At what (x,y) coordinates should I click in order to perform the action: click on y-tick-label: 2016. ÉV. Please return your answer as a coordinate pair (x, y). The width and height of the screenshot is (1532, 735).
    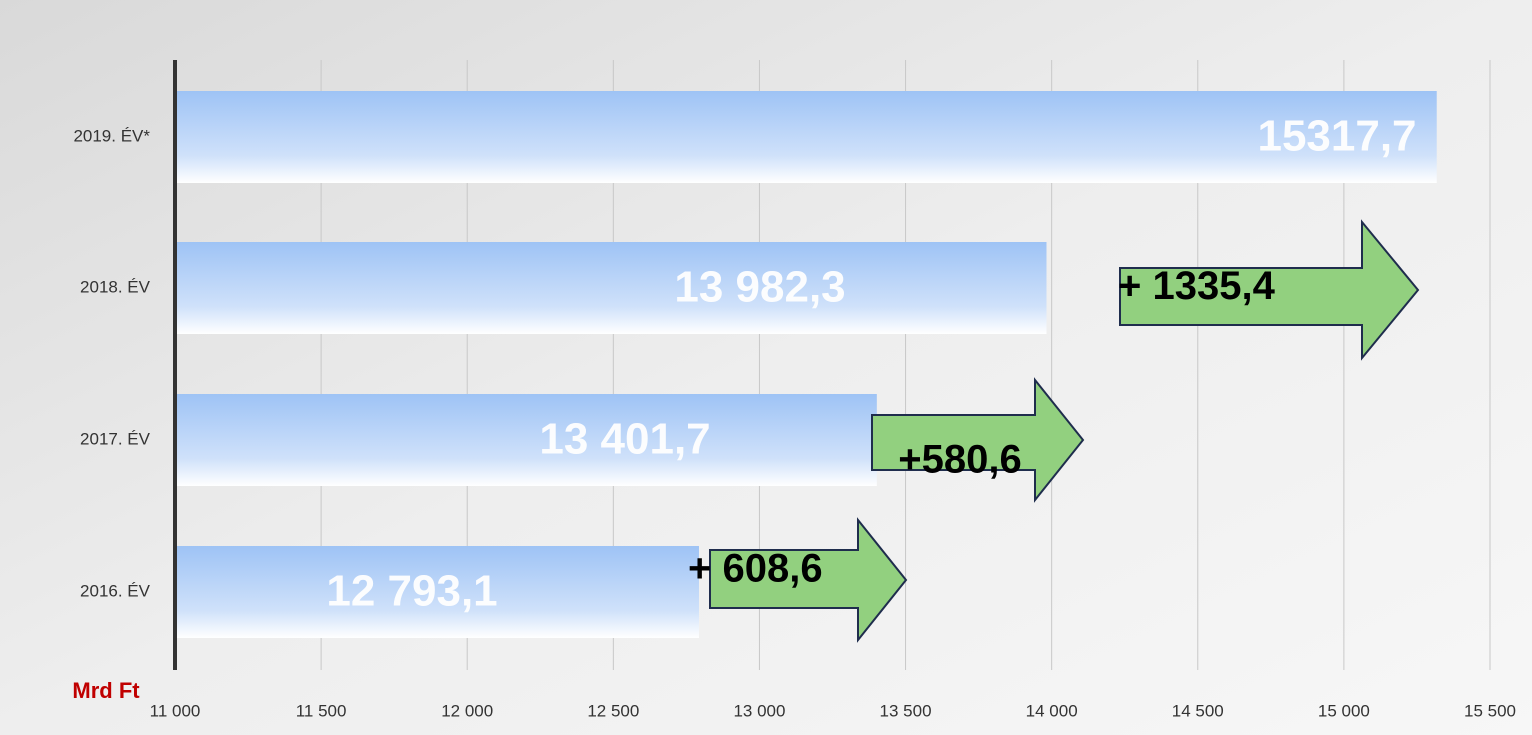
    Looking at the image, I should click on (115, 590).